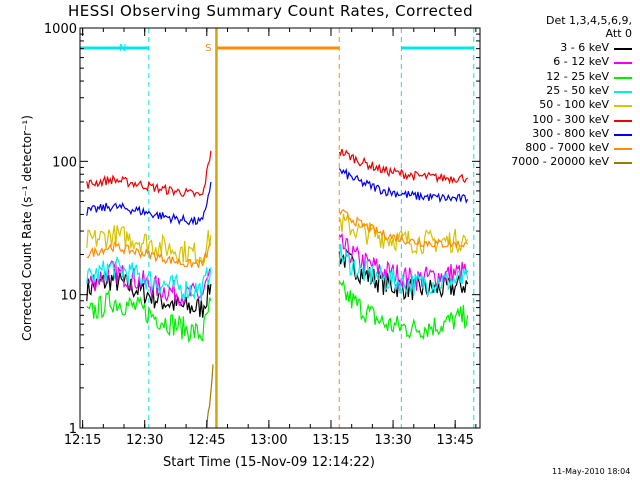 This screenshot has height=480, width=640. I want to click on legend-item: 7000 - 20000 keV, so click(565, 162).